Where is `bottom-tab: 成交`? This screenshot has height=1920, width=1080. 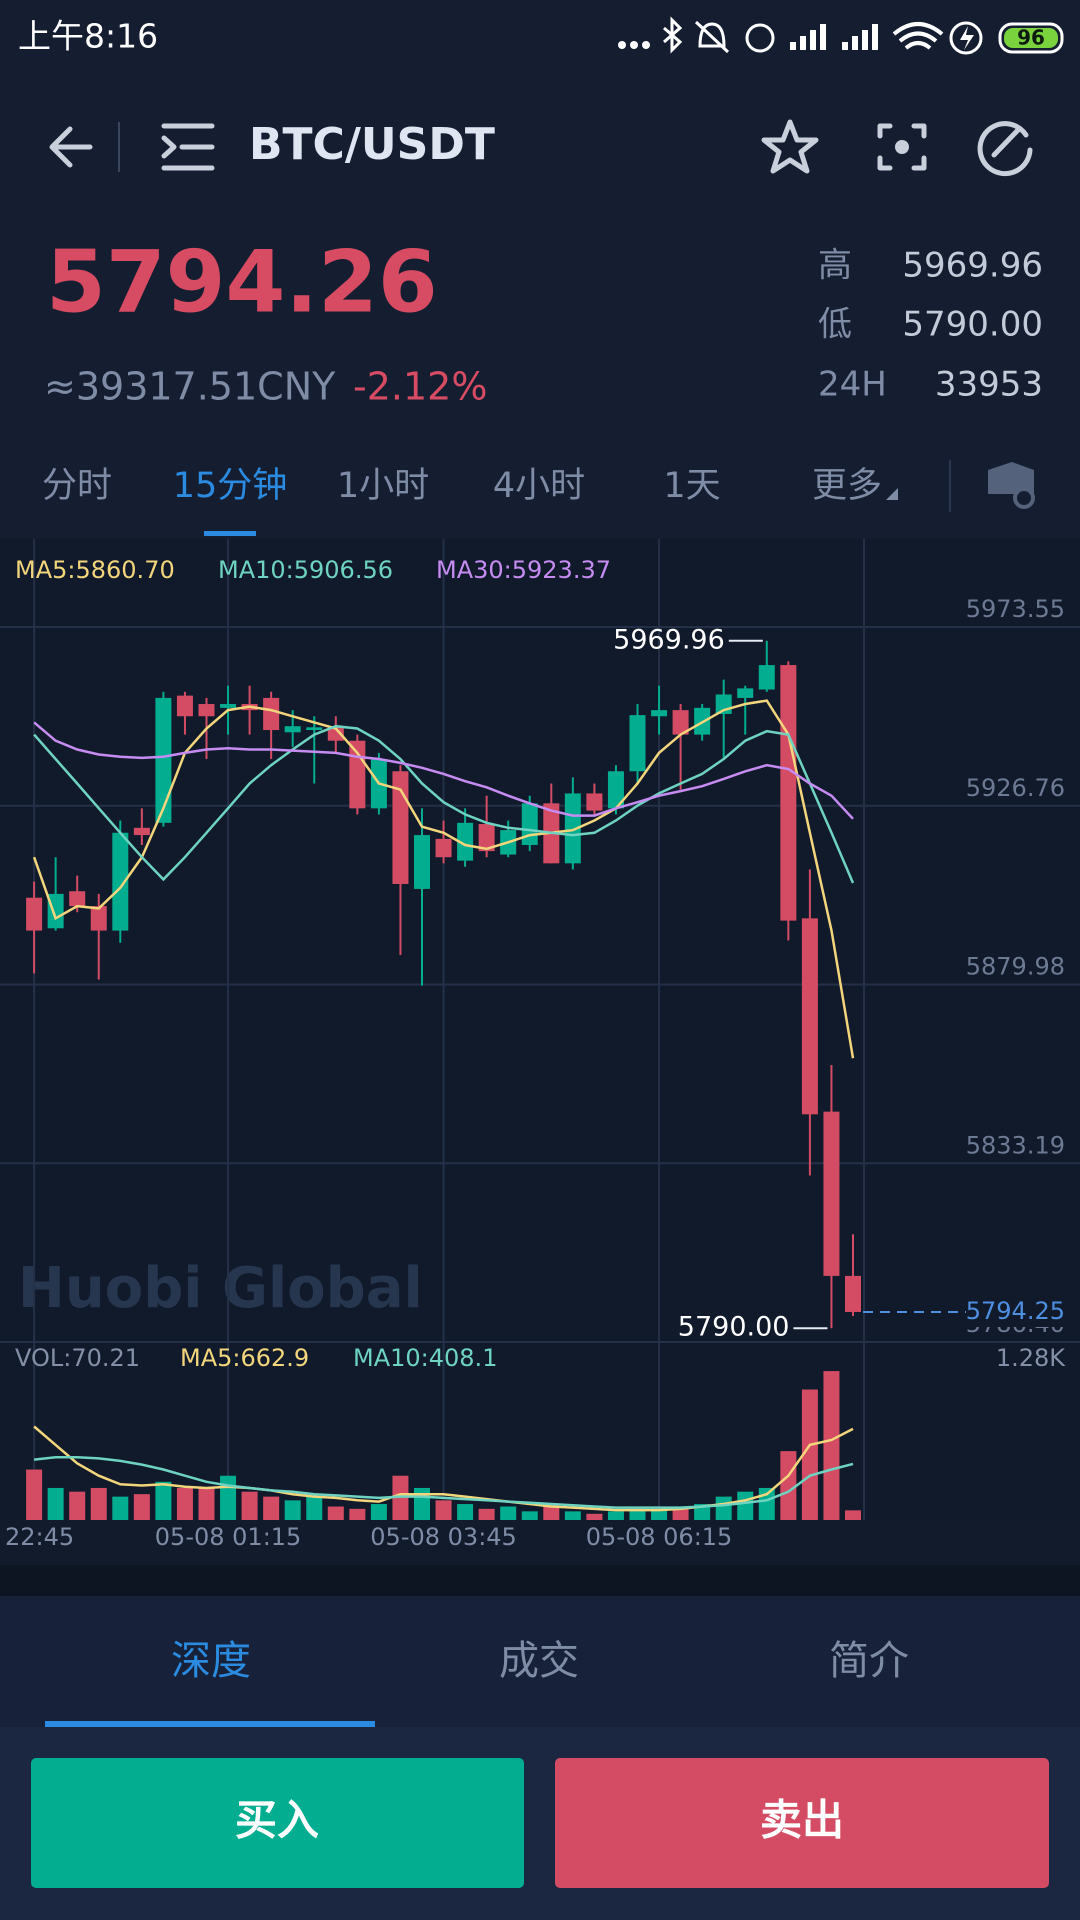 bottom-tab: 成交 is located at coordinates (539, 1661).